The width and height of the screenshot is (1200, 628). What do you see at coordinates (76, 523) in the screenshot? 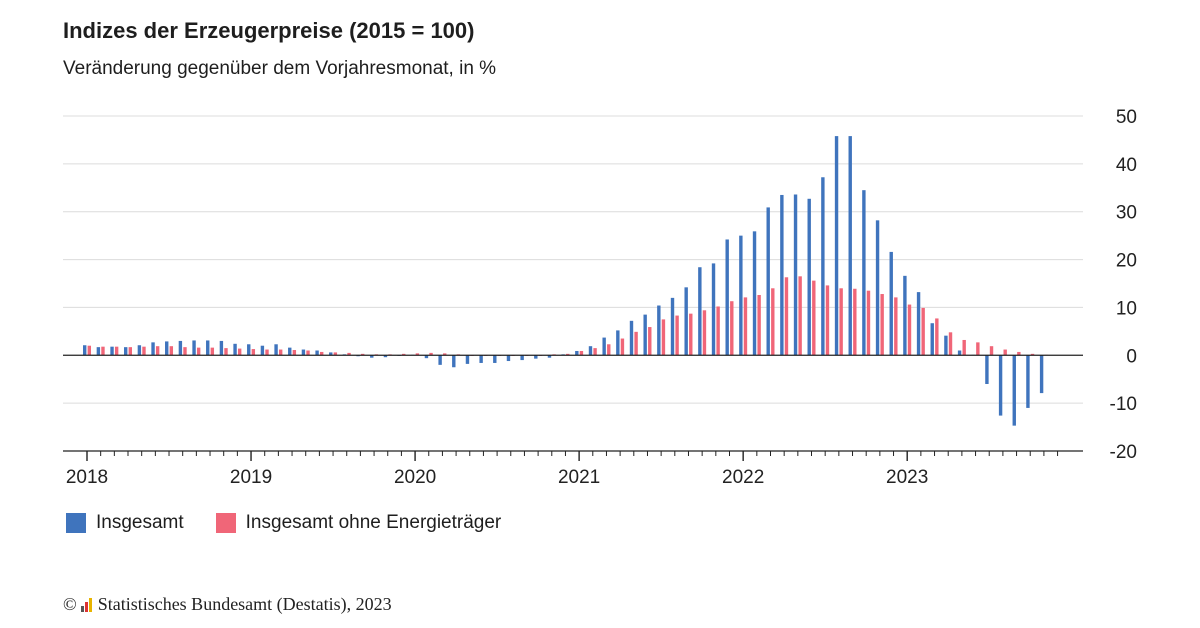
I see `legend-swatch-insgesamt` at bounding box center [76, 523].